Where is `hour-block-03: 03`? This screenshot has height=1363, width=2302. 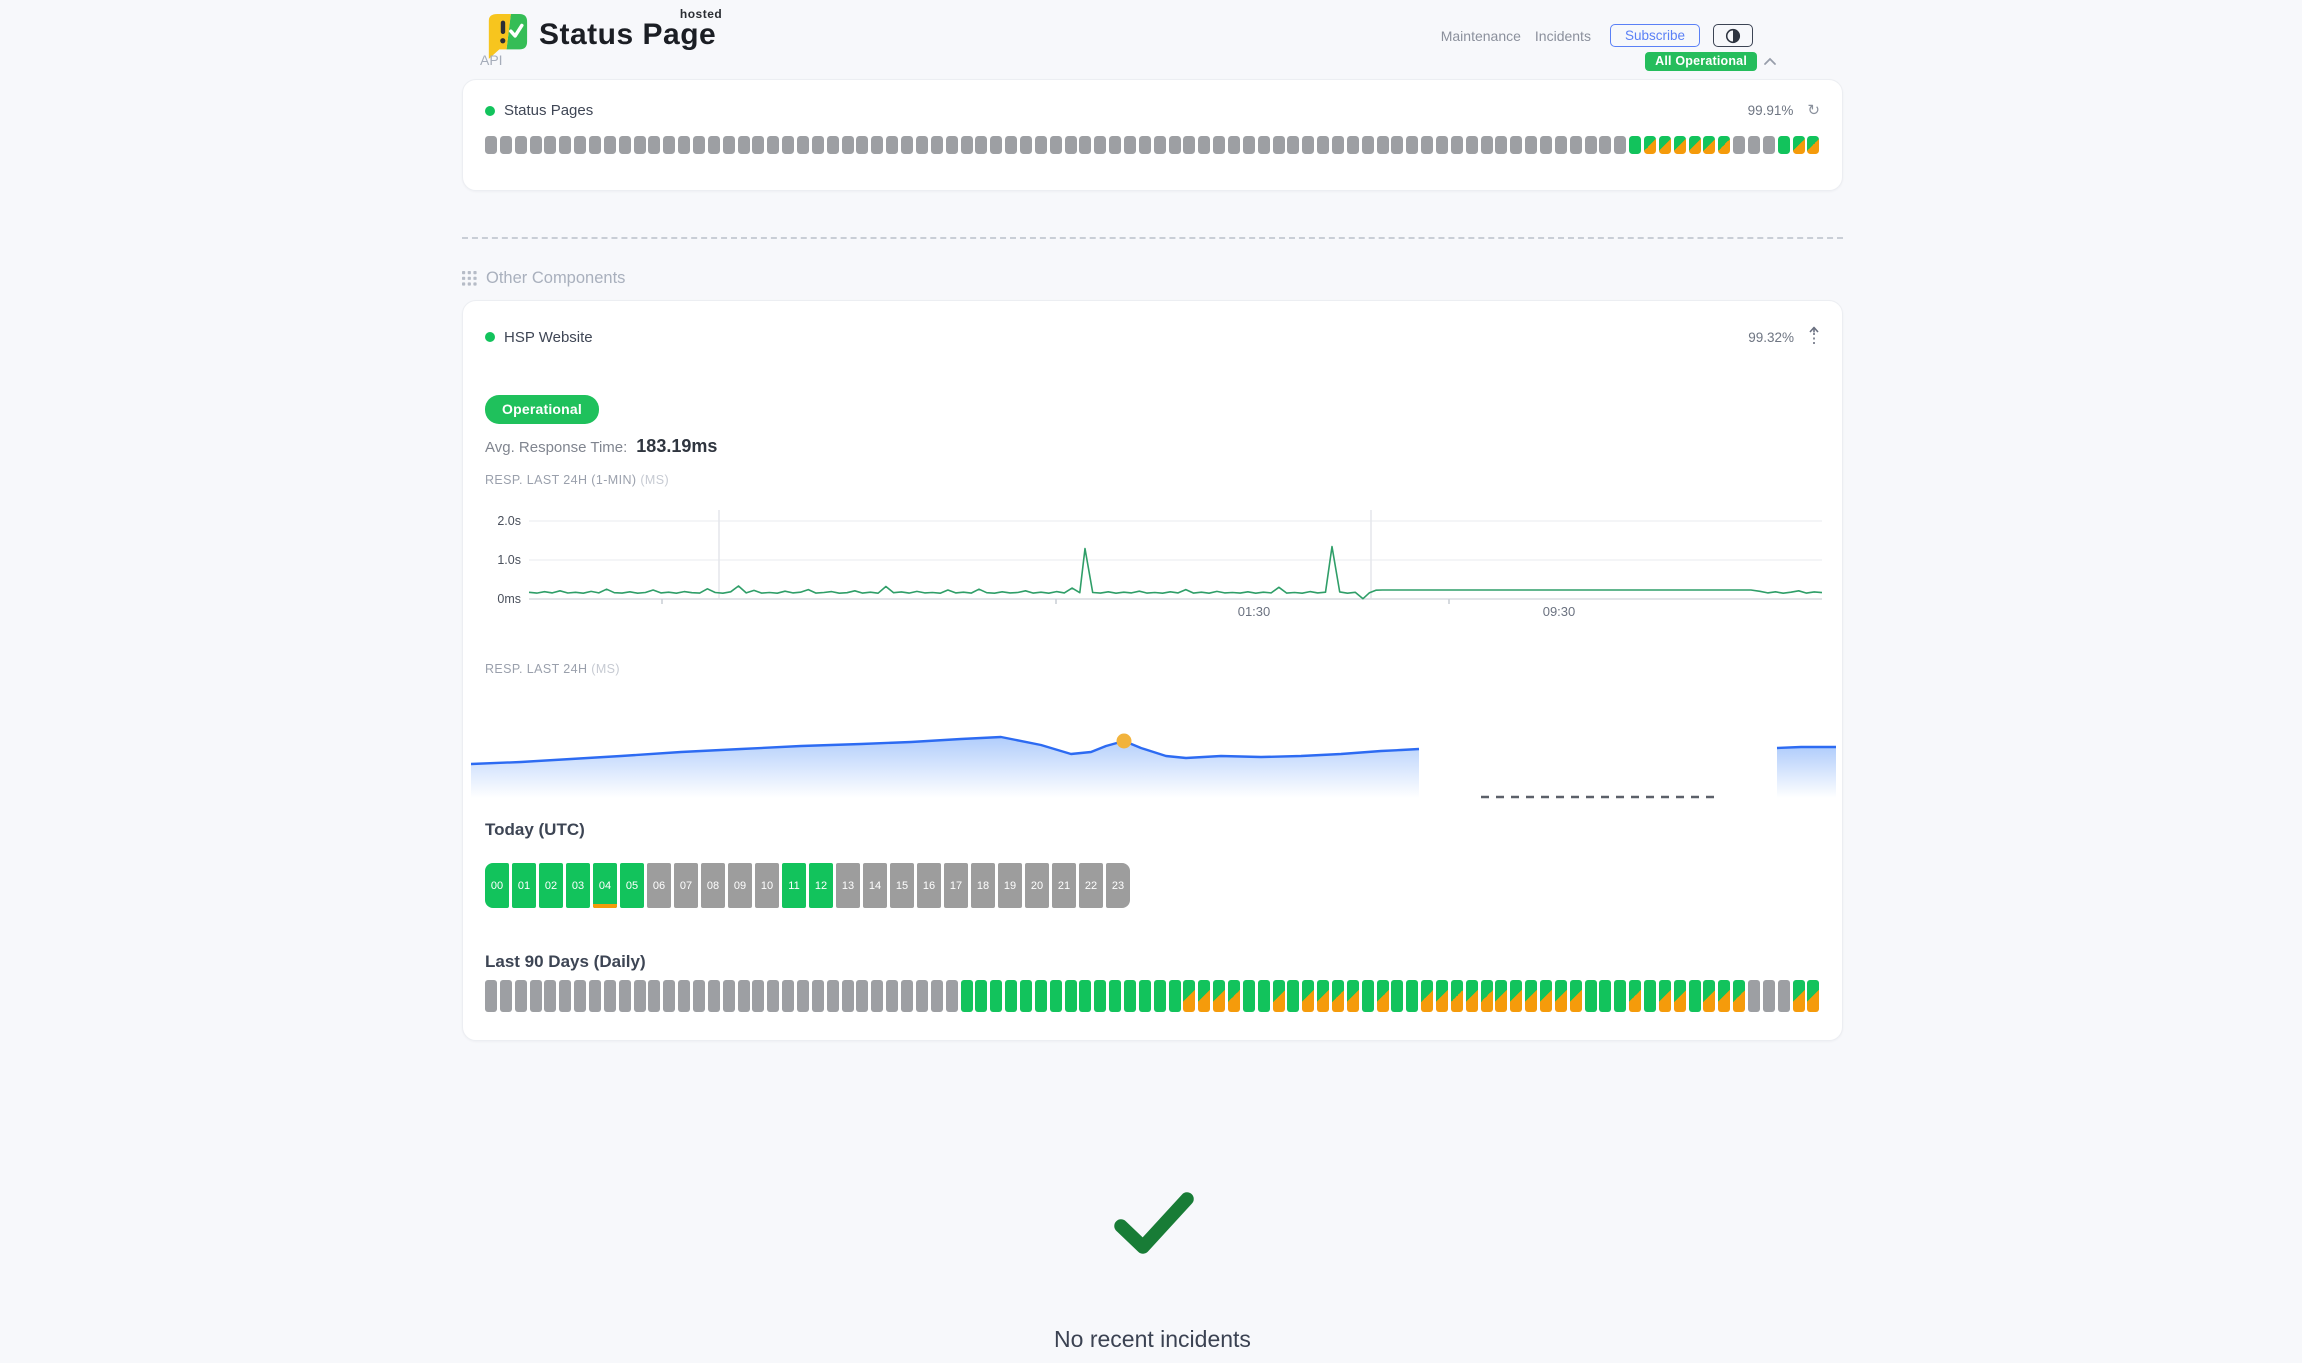 hour-block-03: 03 is located at coordinates (578, 885).